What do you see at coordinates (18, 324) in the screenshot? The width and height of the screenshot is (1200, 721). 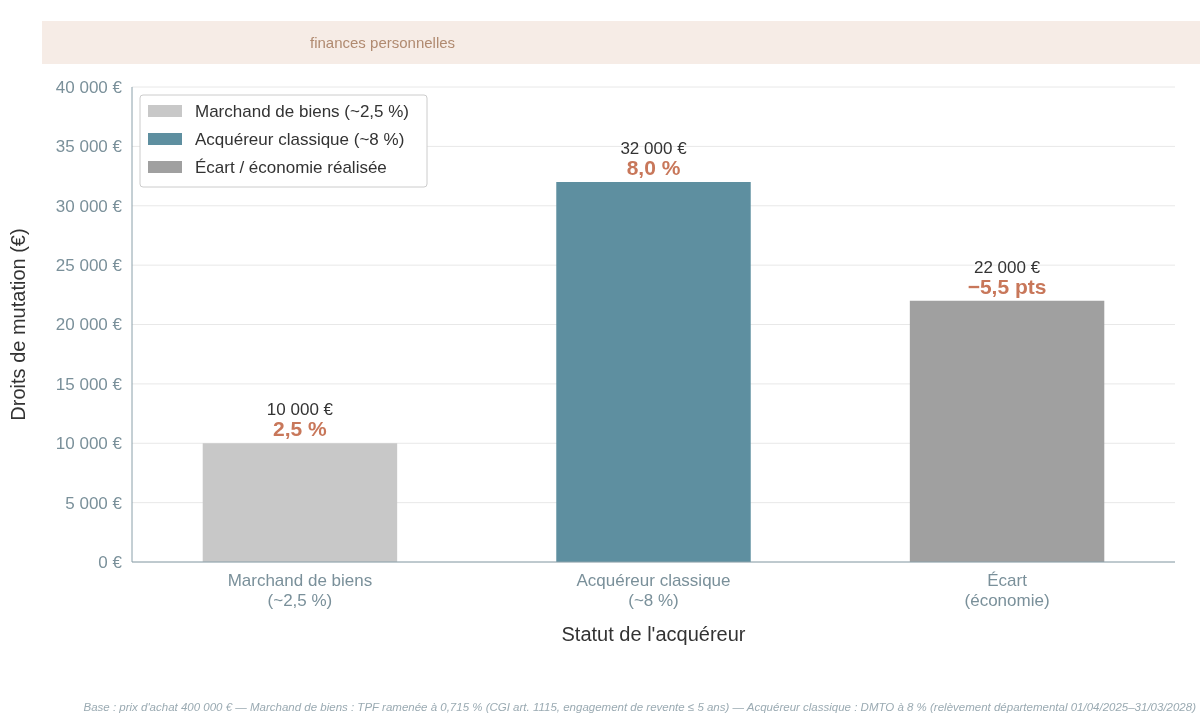 I see `y-axis-title: Droits de mutation (€)` at bounding box center [18, 324].